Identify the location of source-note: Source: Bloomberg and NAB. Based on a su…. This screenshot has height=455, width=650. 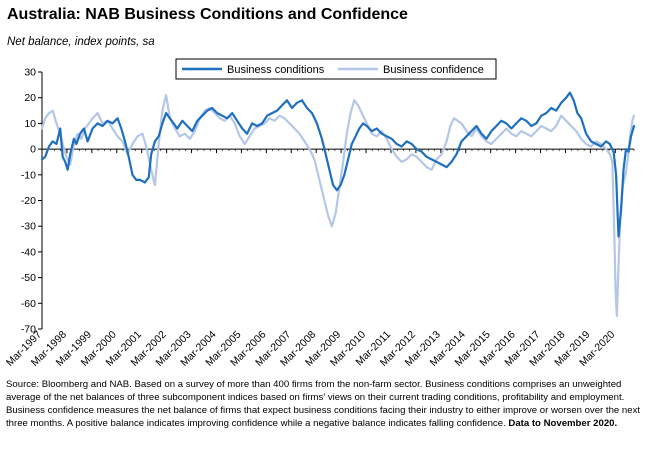
(326, 404).